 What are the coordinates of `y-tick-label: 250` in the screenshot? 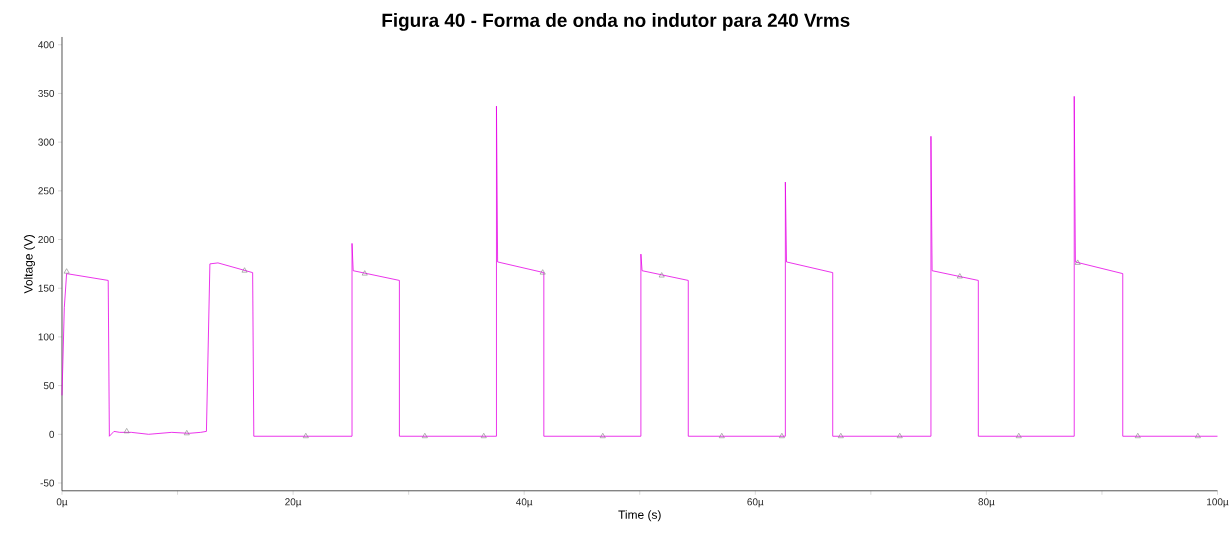 It's located at (46, 191).